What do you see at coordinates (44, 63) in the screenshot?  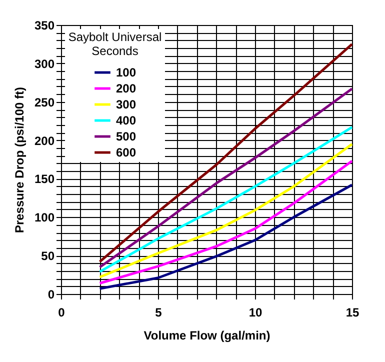 I see `y-tick-label: 300` at bounding box center [44, 63].